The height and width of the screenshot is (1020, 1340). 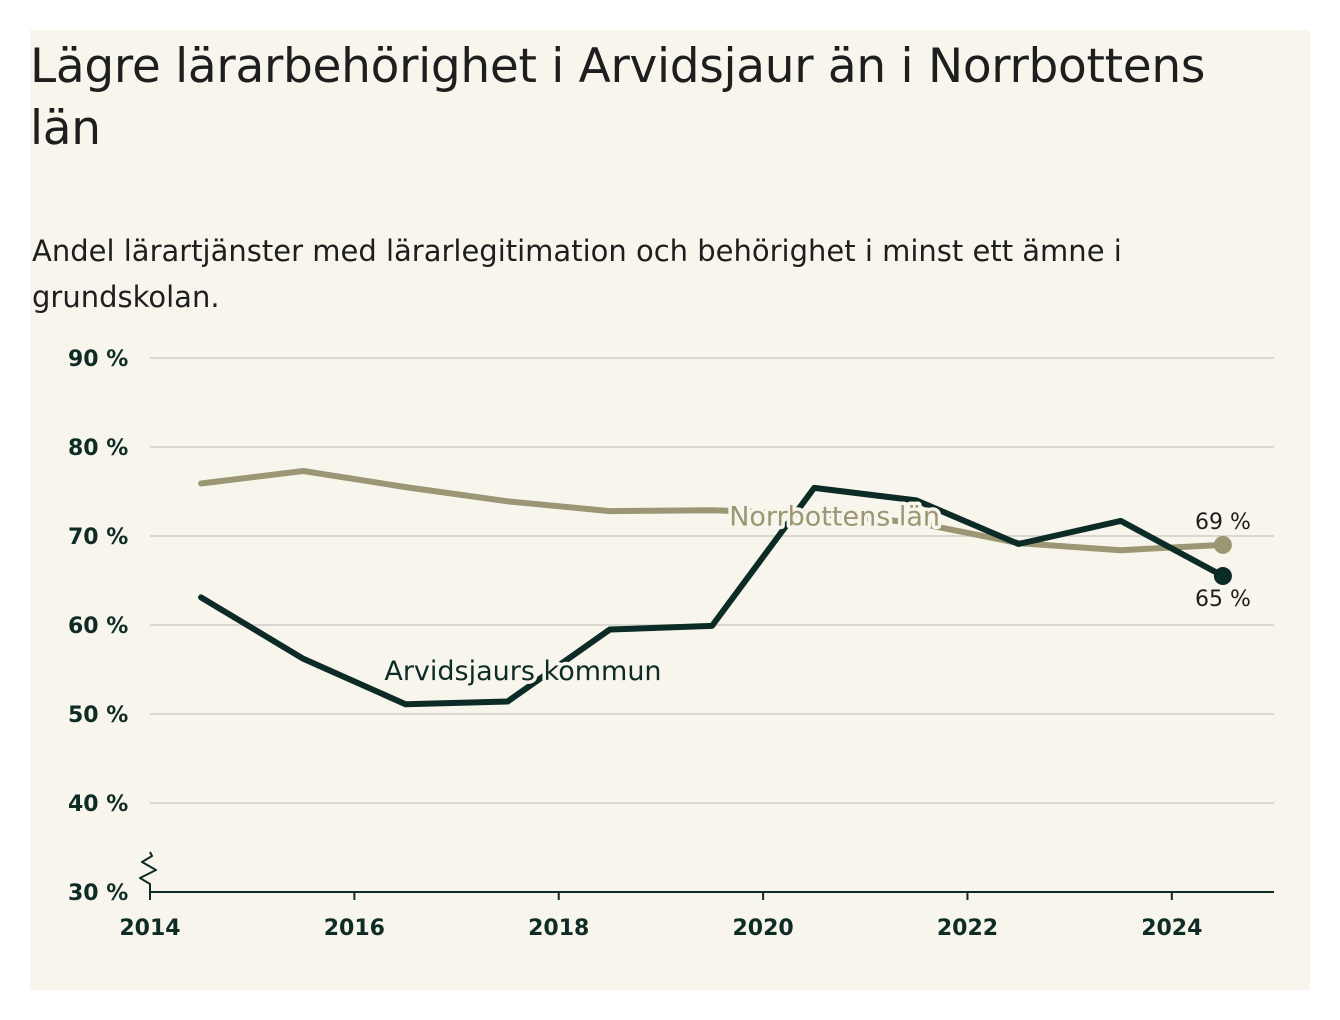 What do you see at coordinates (712, 511) in the screenshot?
I see `series-line` at bounding box center [712, 511].